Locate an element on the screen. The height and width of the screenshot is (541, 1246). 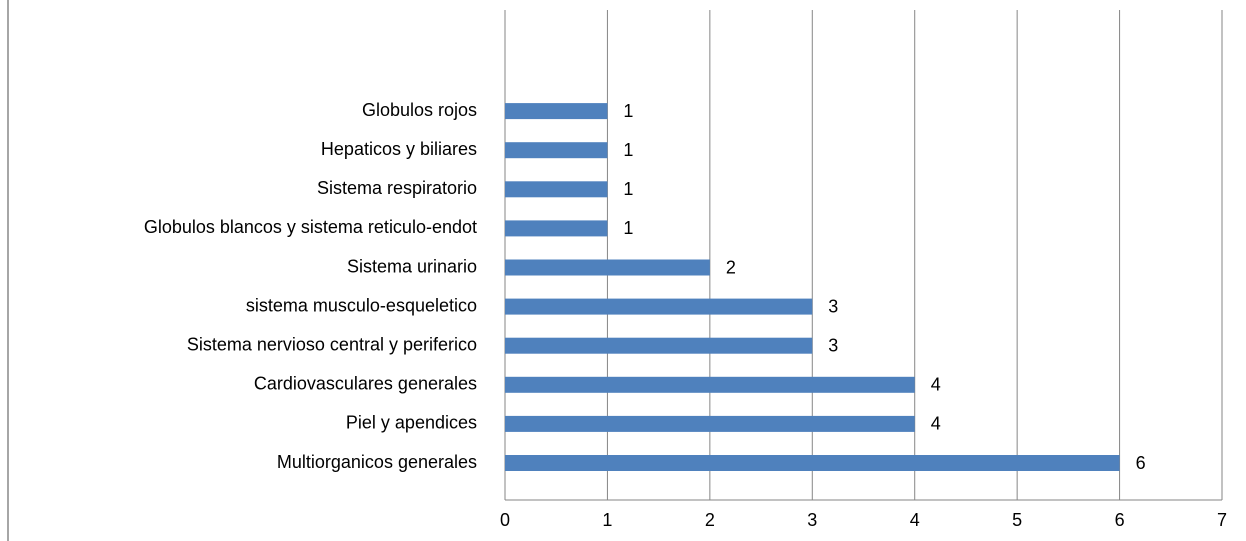
y-tick-label: Multiorganicos generales is located at coordinates (377, 462).